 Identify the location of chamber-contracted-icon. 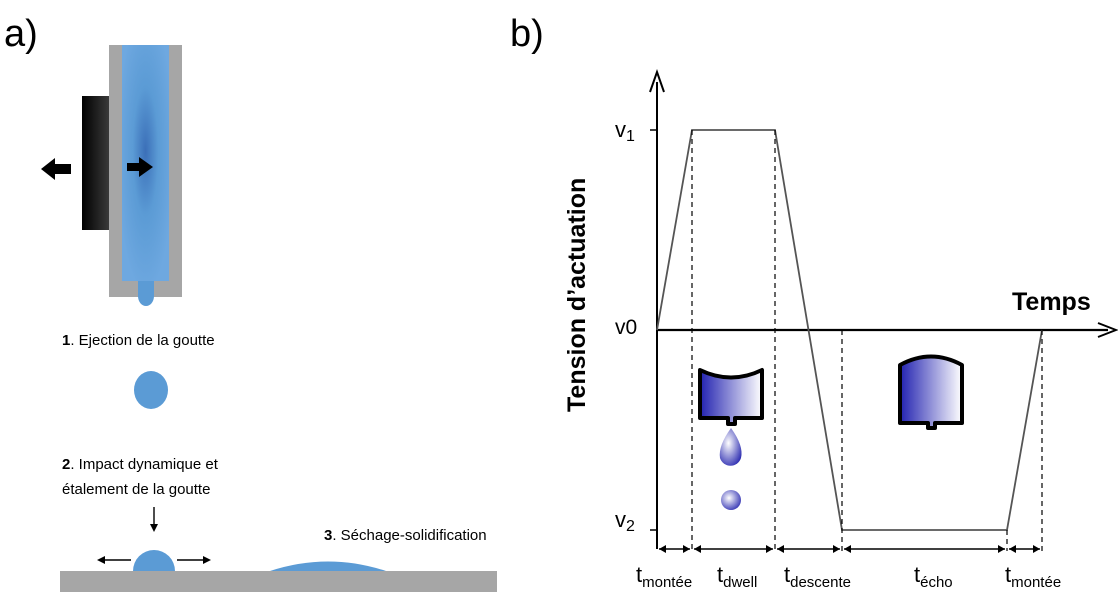
(931, 392).